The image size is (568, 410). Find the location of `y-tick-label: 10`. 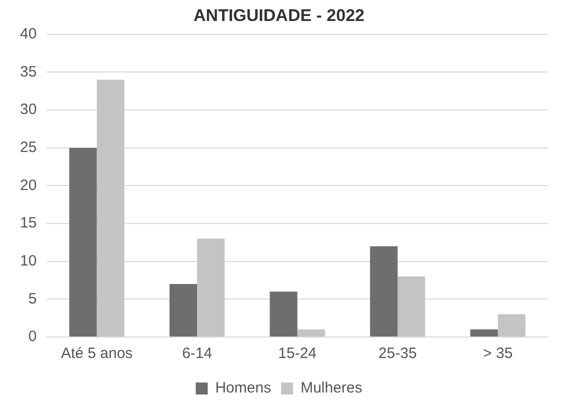

y-tick-label: 10 is located at coordinates (28, 261).